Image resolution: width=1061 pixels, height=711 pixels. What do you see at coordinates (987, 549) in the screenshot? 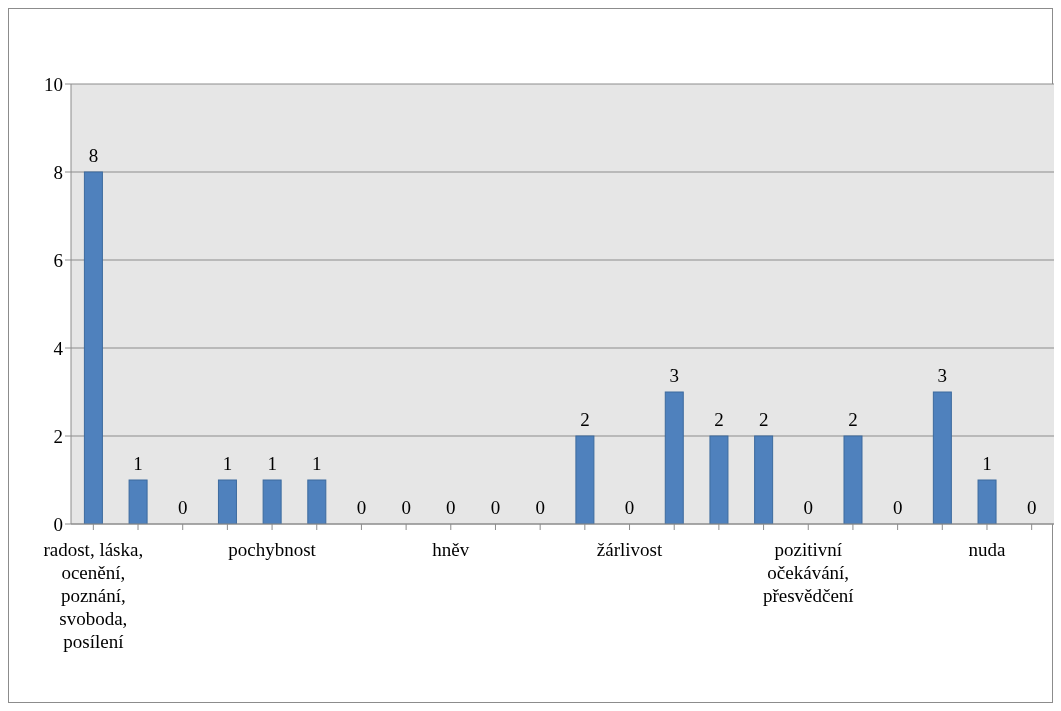
I see `x-tick-label: nuda` at bounding box center [987, 549].